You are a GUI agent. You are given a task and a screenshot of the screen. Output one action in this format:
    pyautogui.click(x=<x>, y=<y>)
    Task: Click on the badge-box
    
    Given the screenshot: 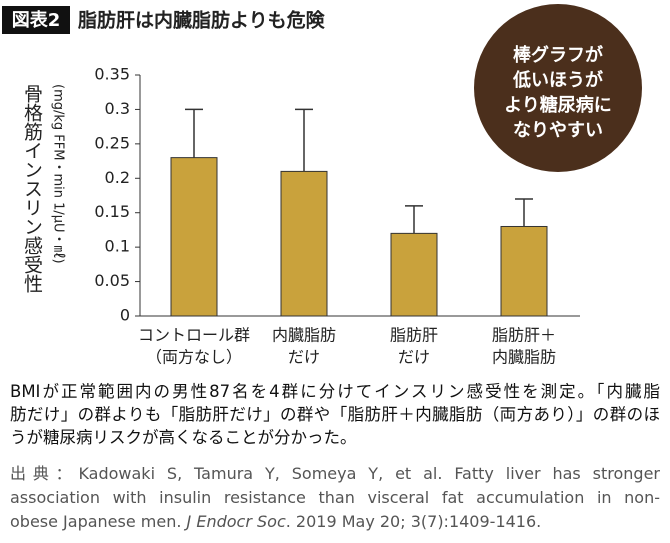 What is the action you would take?
    pyautogui.click(x=36, y=20)
    